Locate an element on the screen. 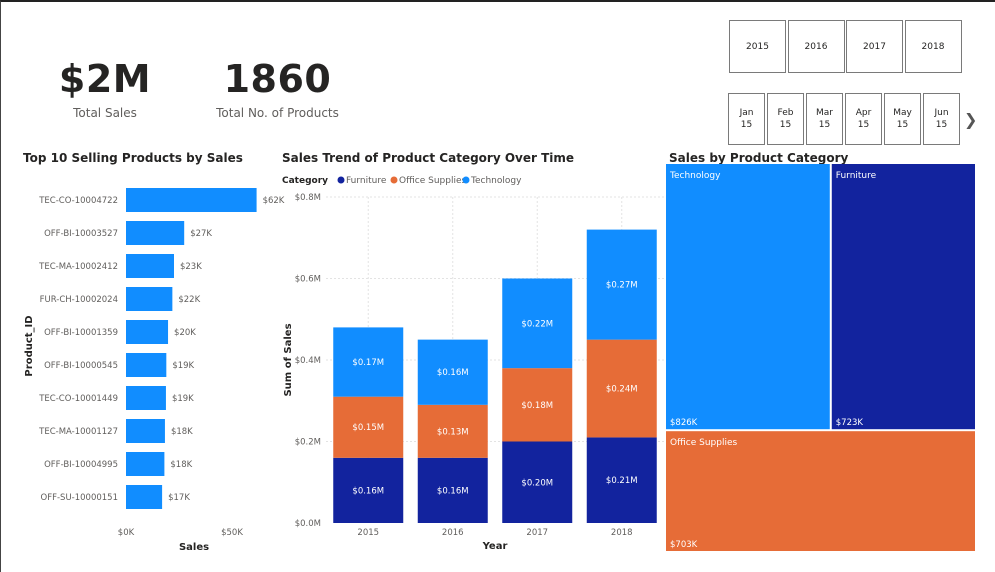 This screenshot has height=572, width=995. kpi-total-products-label: Total No. of Products is located at coordinates (277, 113).